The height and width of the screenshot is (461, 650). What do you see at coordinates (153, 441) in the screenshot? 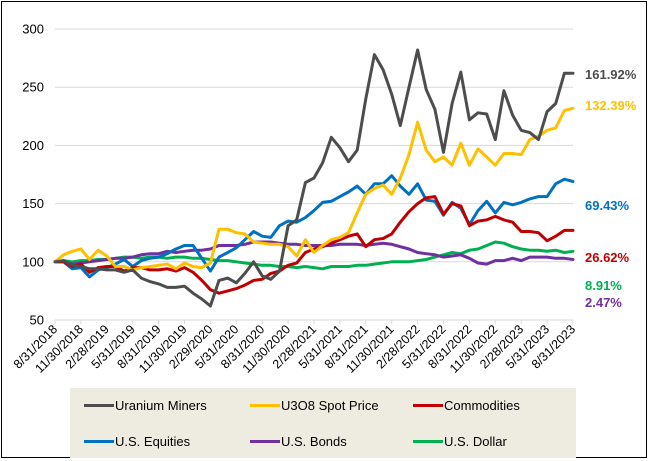
I see `legend-label: U.S. Equities` at bounding box center [153, 441].